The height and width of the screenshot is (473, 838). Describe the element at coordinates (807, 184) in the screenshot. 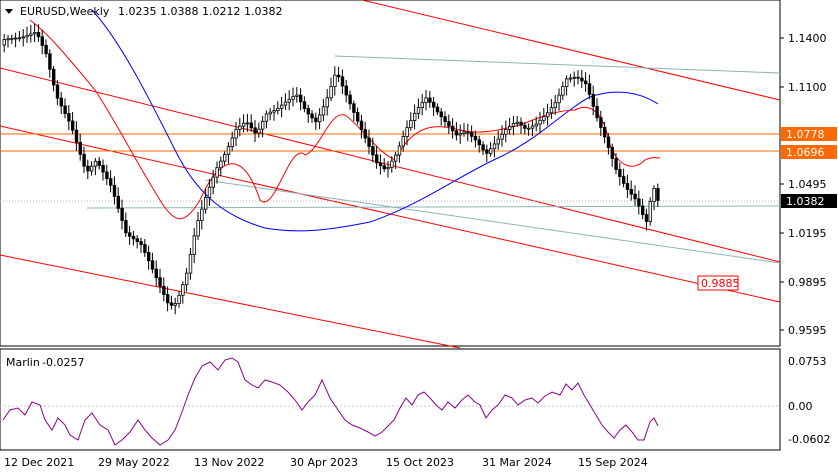

I see `price-label: 1.0495` at that location.